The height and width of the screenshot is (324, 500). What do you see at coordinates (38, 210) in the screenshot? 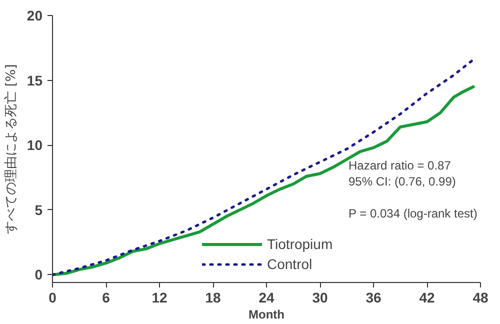
I see `y-tick-label: 5` at bounding box center [38, 210].